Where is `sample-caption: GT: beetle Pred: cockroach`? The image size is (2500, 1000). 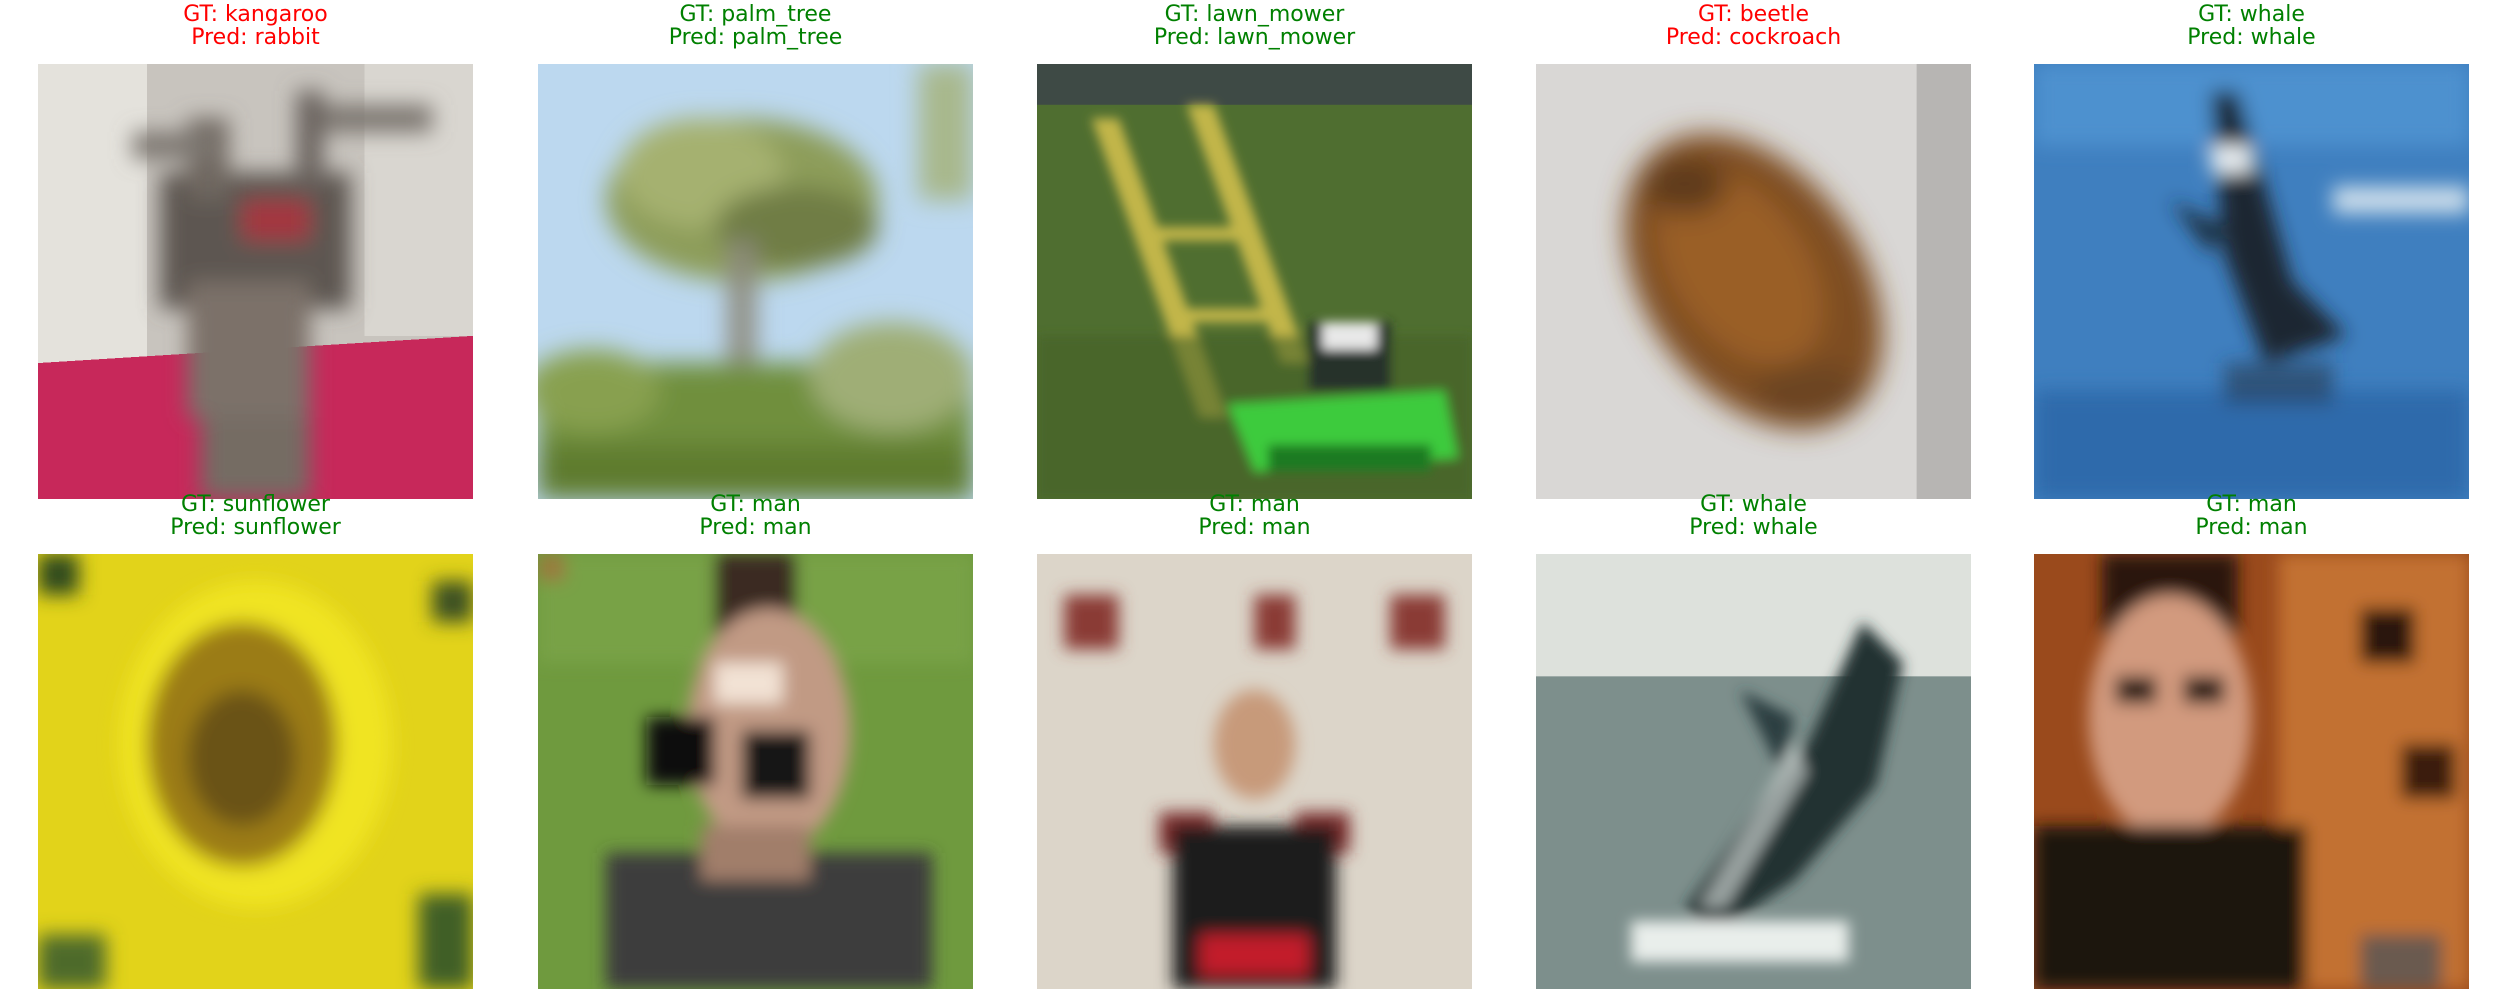
sample-caption: GT: beetle Pred: cockroach is located at coordinates (1753, 26).